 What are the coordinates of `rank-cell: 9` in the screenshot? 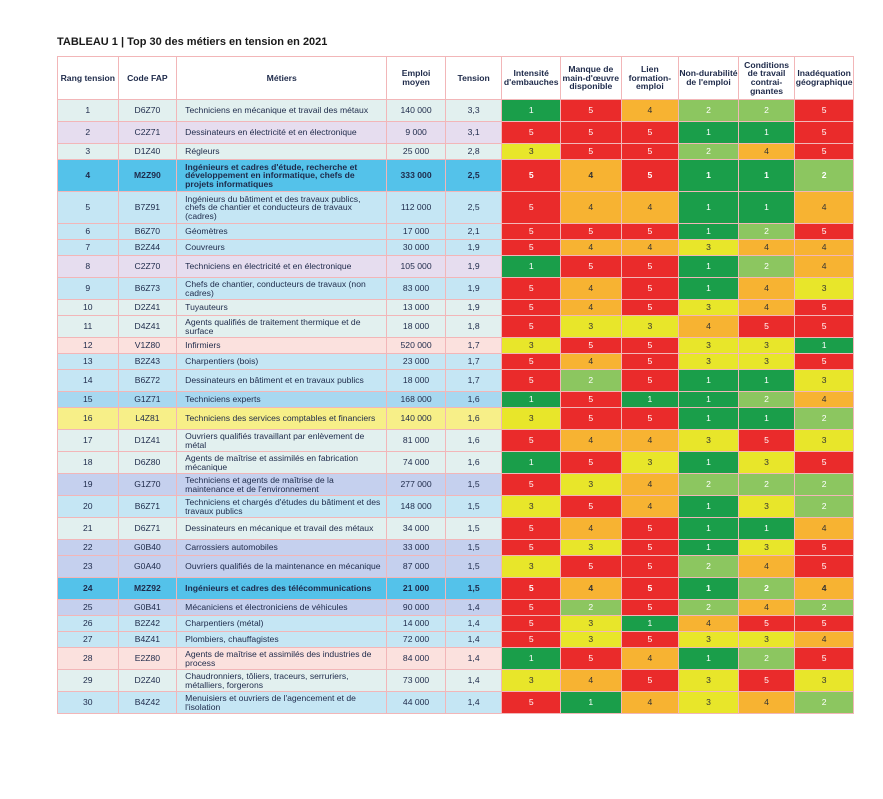 It's located at (88, 288).